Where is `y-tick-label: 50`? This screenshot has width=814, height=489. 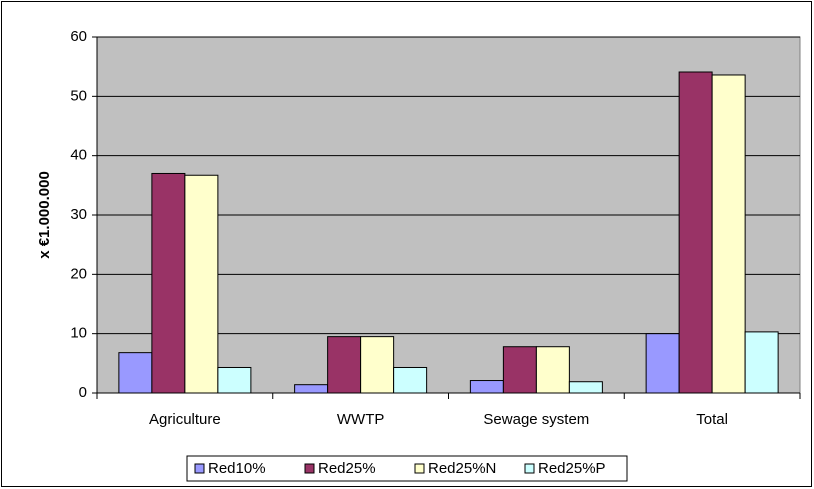 y-tick-label: 50 is located at coordinates (78, 95).